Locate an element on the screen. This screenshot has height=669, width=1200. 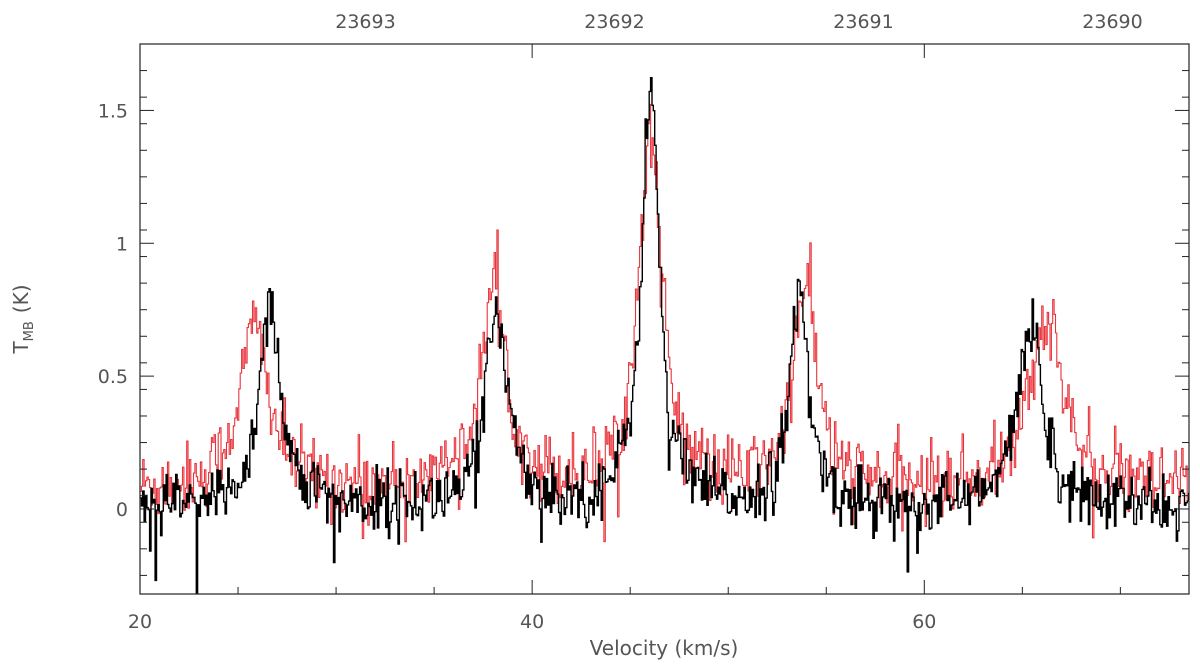
y-tick-label: 1.5 is located at coordinates (113, 111).